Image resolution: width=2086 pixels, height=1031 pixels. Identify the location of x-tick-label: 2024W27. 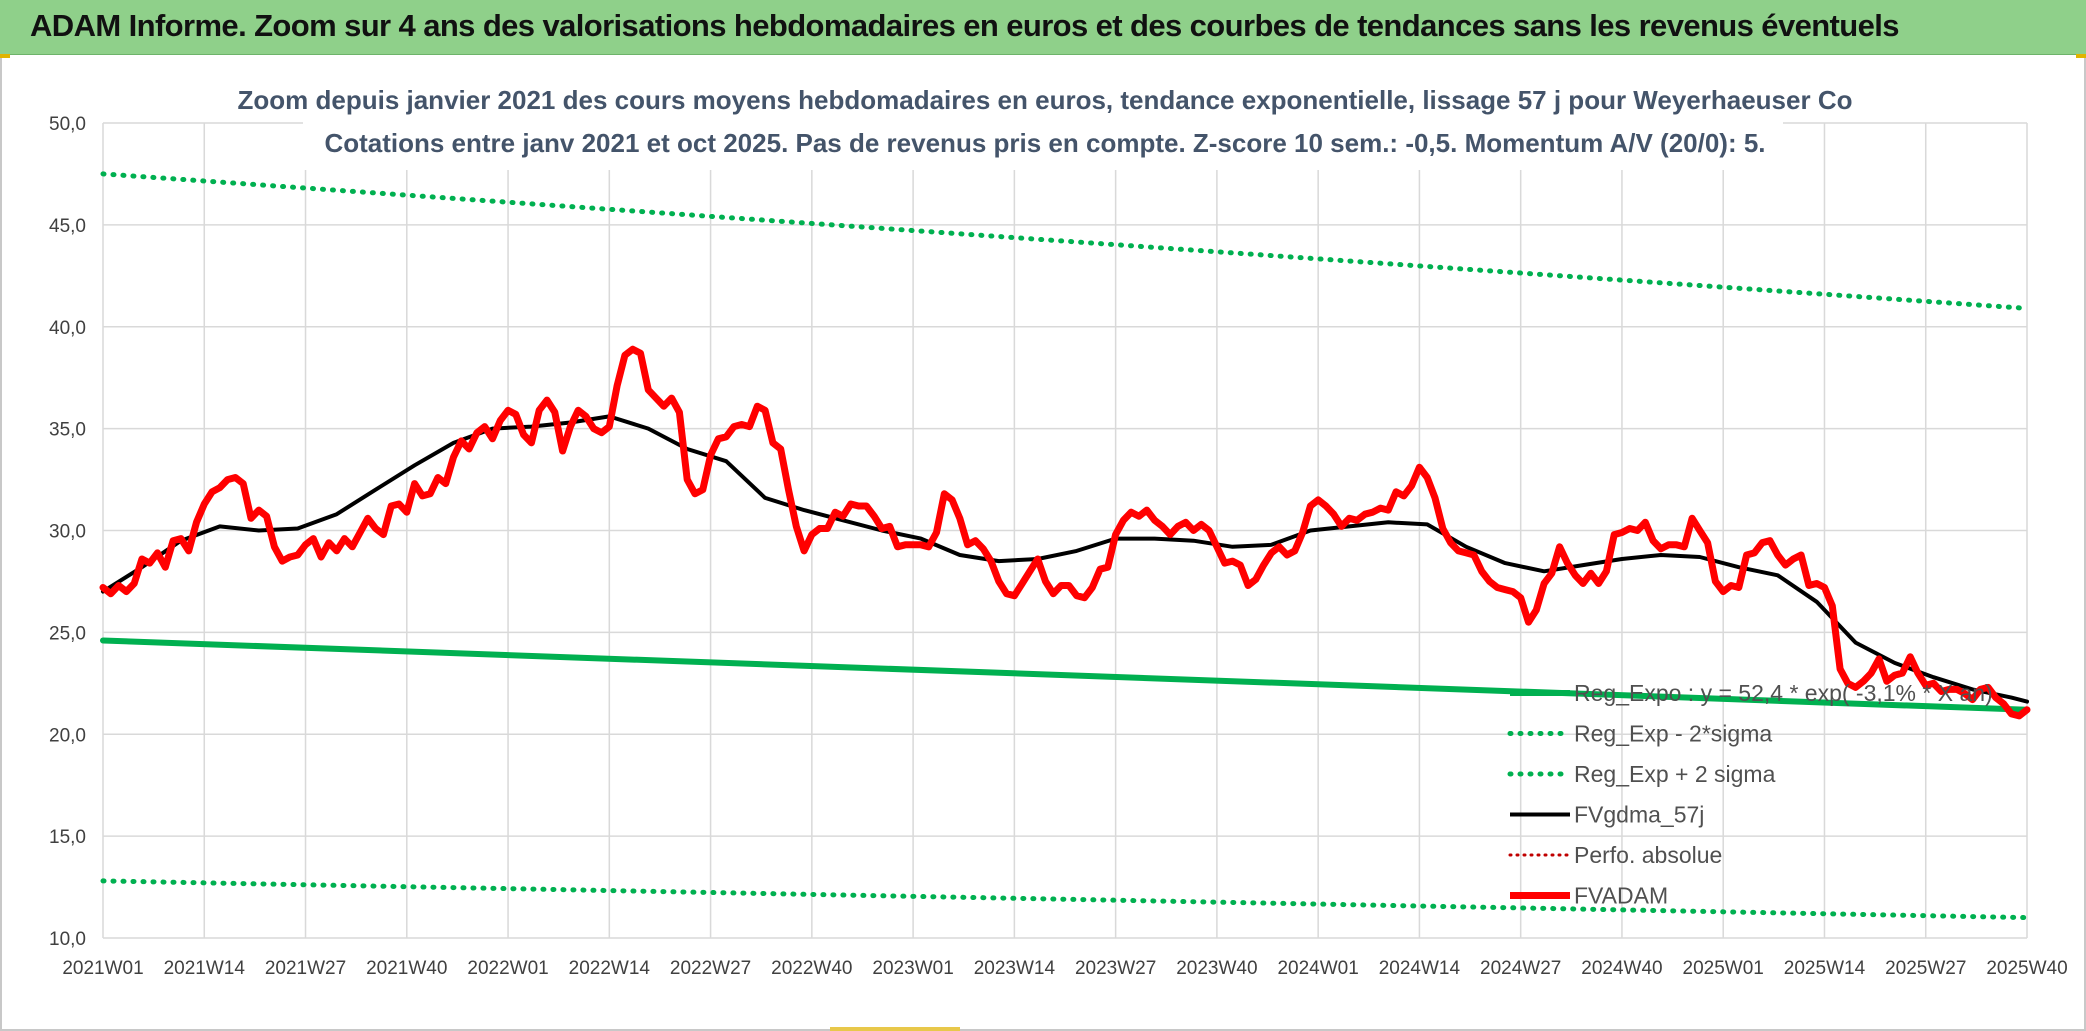
(1520, 968).